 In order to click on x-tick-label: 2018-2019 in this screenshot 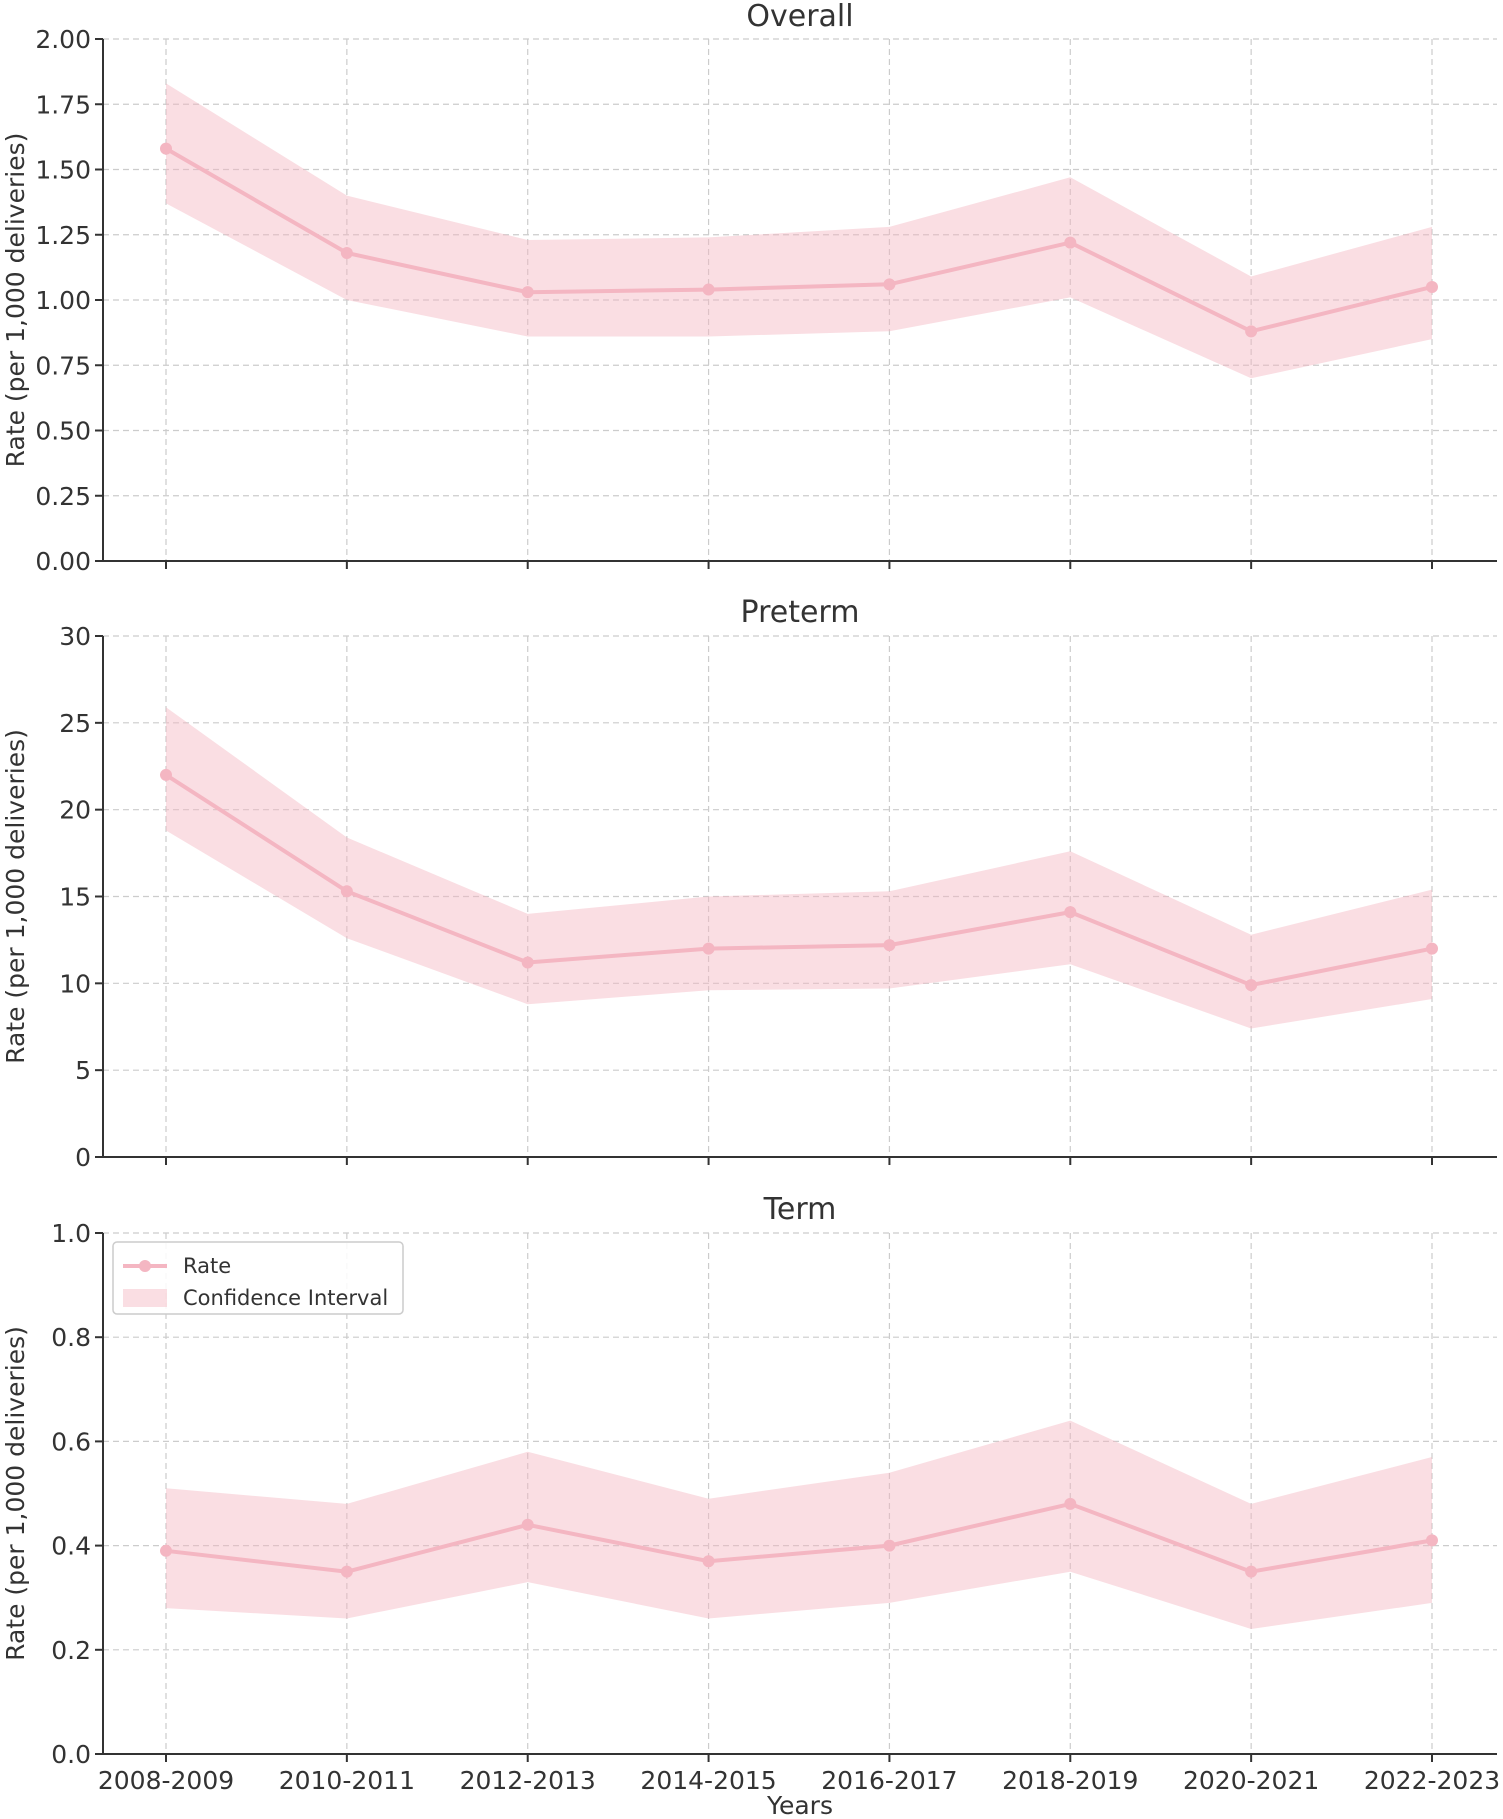, I will do `click(1070, 1780)`.